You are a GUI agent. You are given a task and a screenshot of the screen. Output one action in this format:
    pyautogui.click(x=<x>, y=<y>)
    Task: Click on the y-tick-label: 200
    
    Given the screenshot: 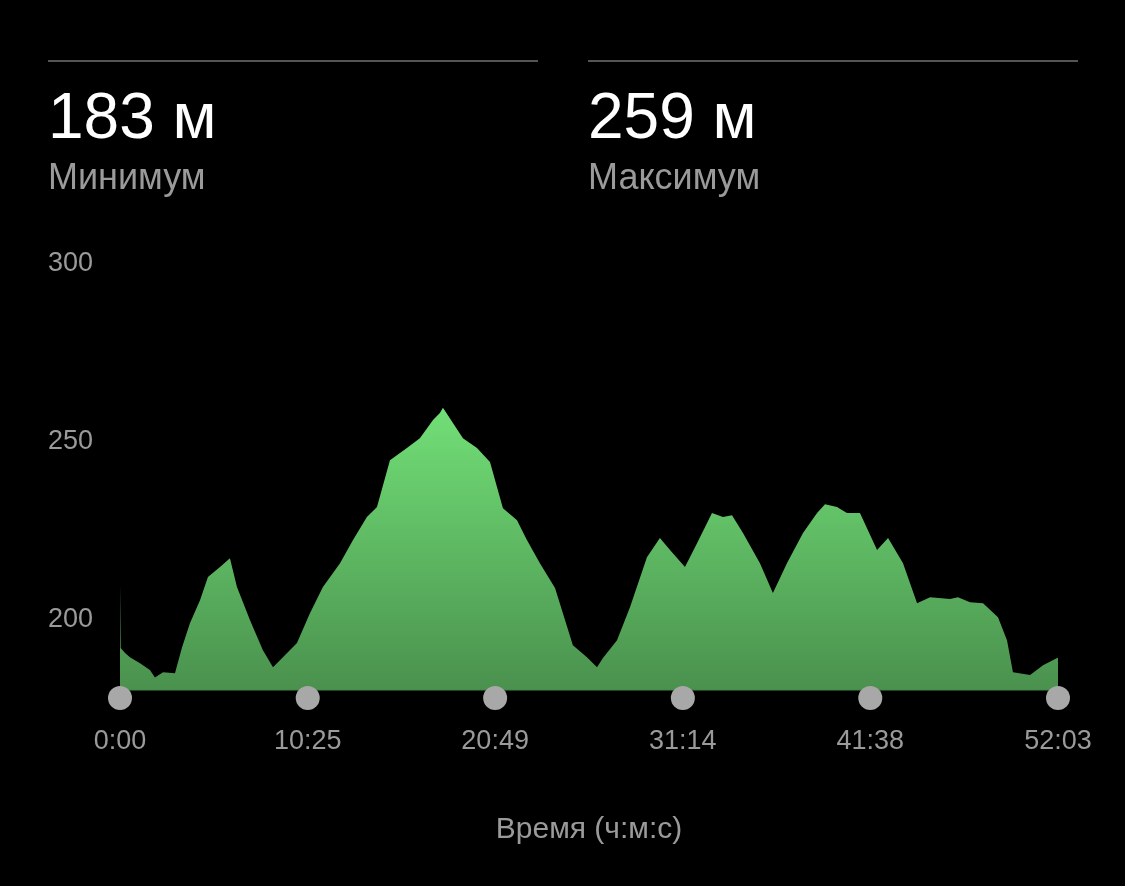 What is the action you would take?
    pyautogui.click(x=71, y=617)
    